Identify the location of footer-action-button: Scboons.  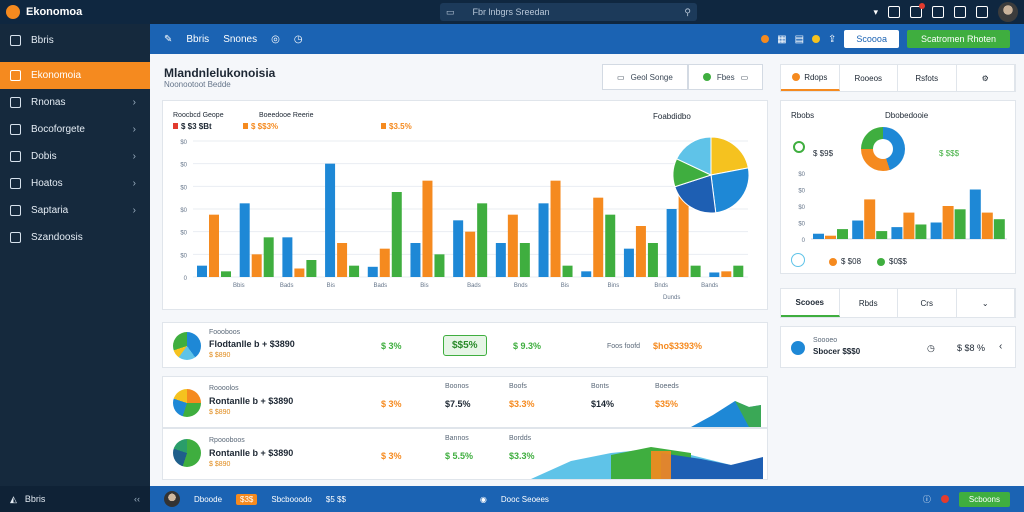
(984, 499).